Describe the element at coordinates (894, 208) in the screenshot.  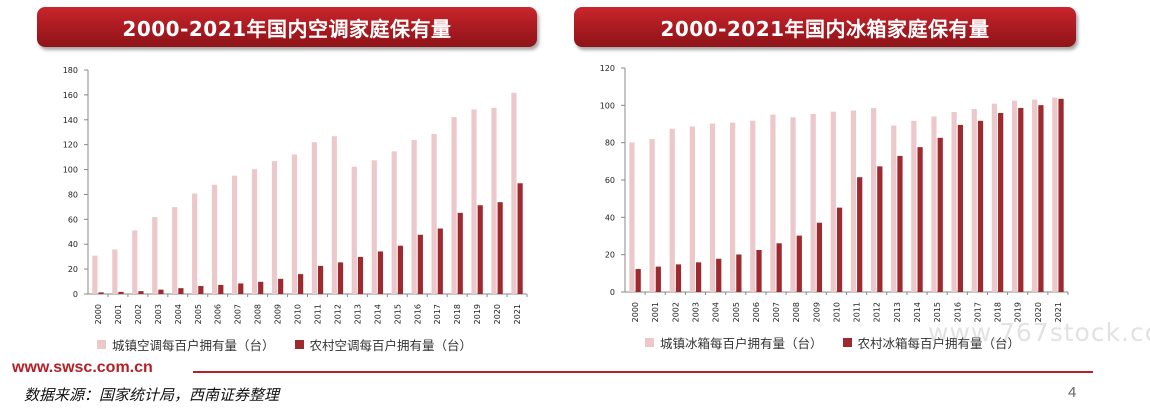
I see `urban-fridge-bar-2013` at that location.